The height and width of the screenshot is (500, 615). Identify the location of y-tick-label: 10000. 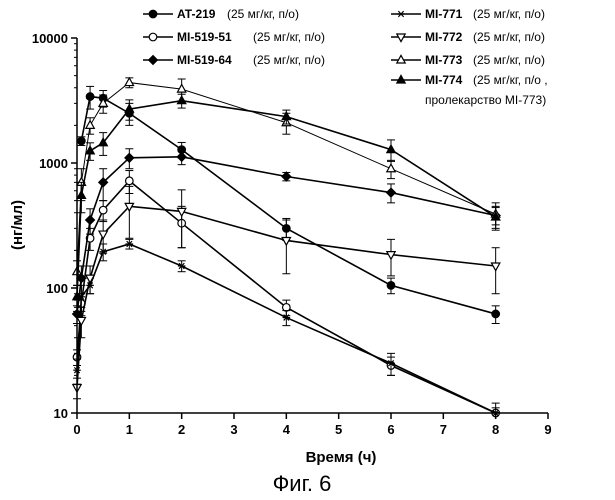
(50, 38).